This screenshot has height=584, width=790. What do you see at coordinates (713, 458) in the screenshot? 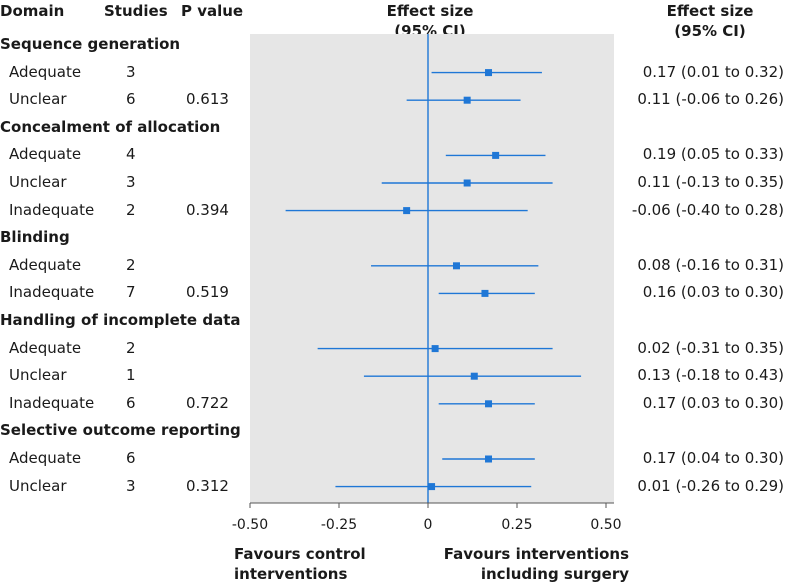
I see `effect-size-text: 0.17 (0.04 to 0.30)` at bounding box center [713, 458].